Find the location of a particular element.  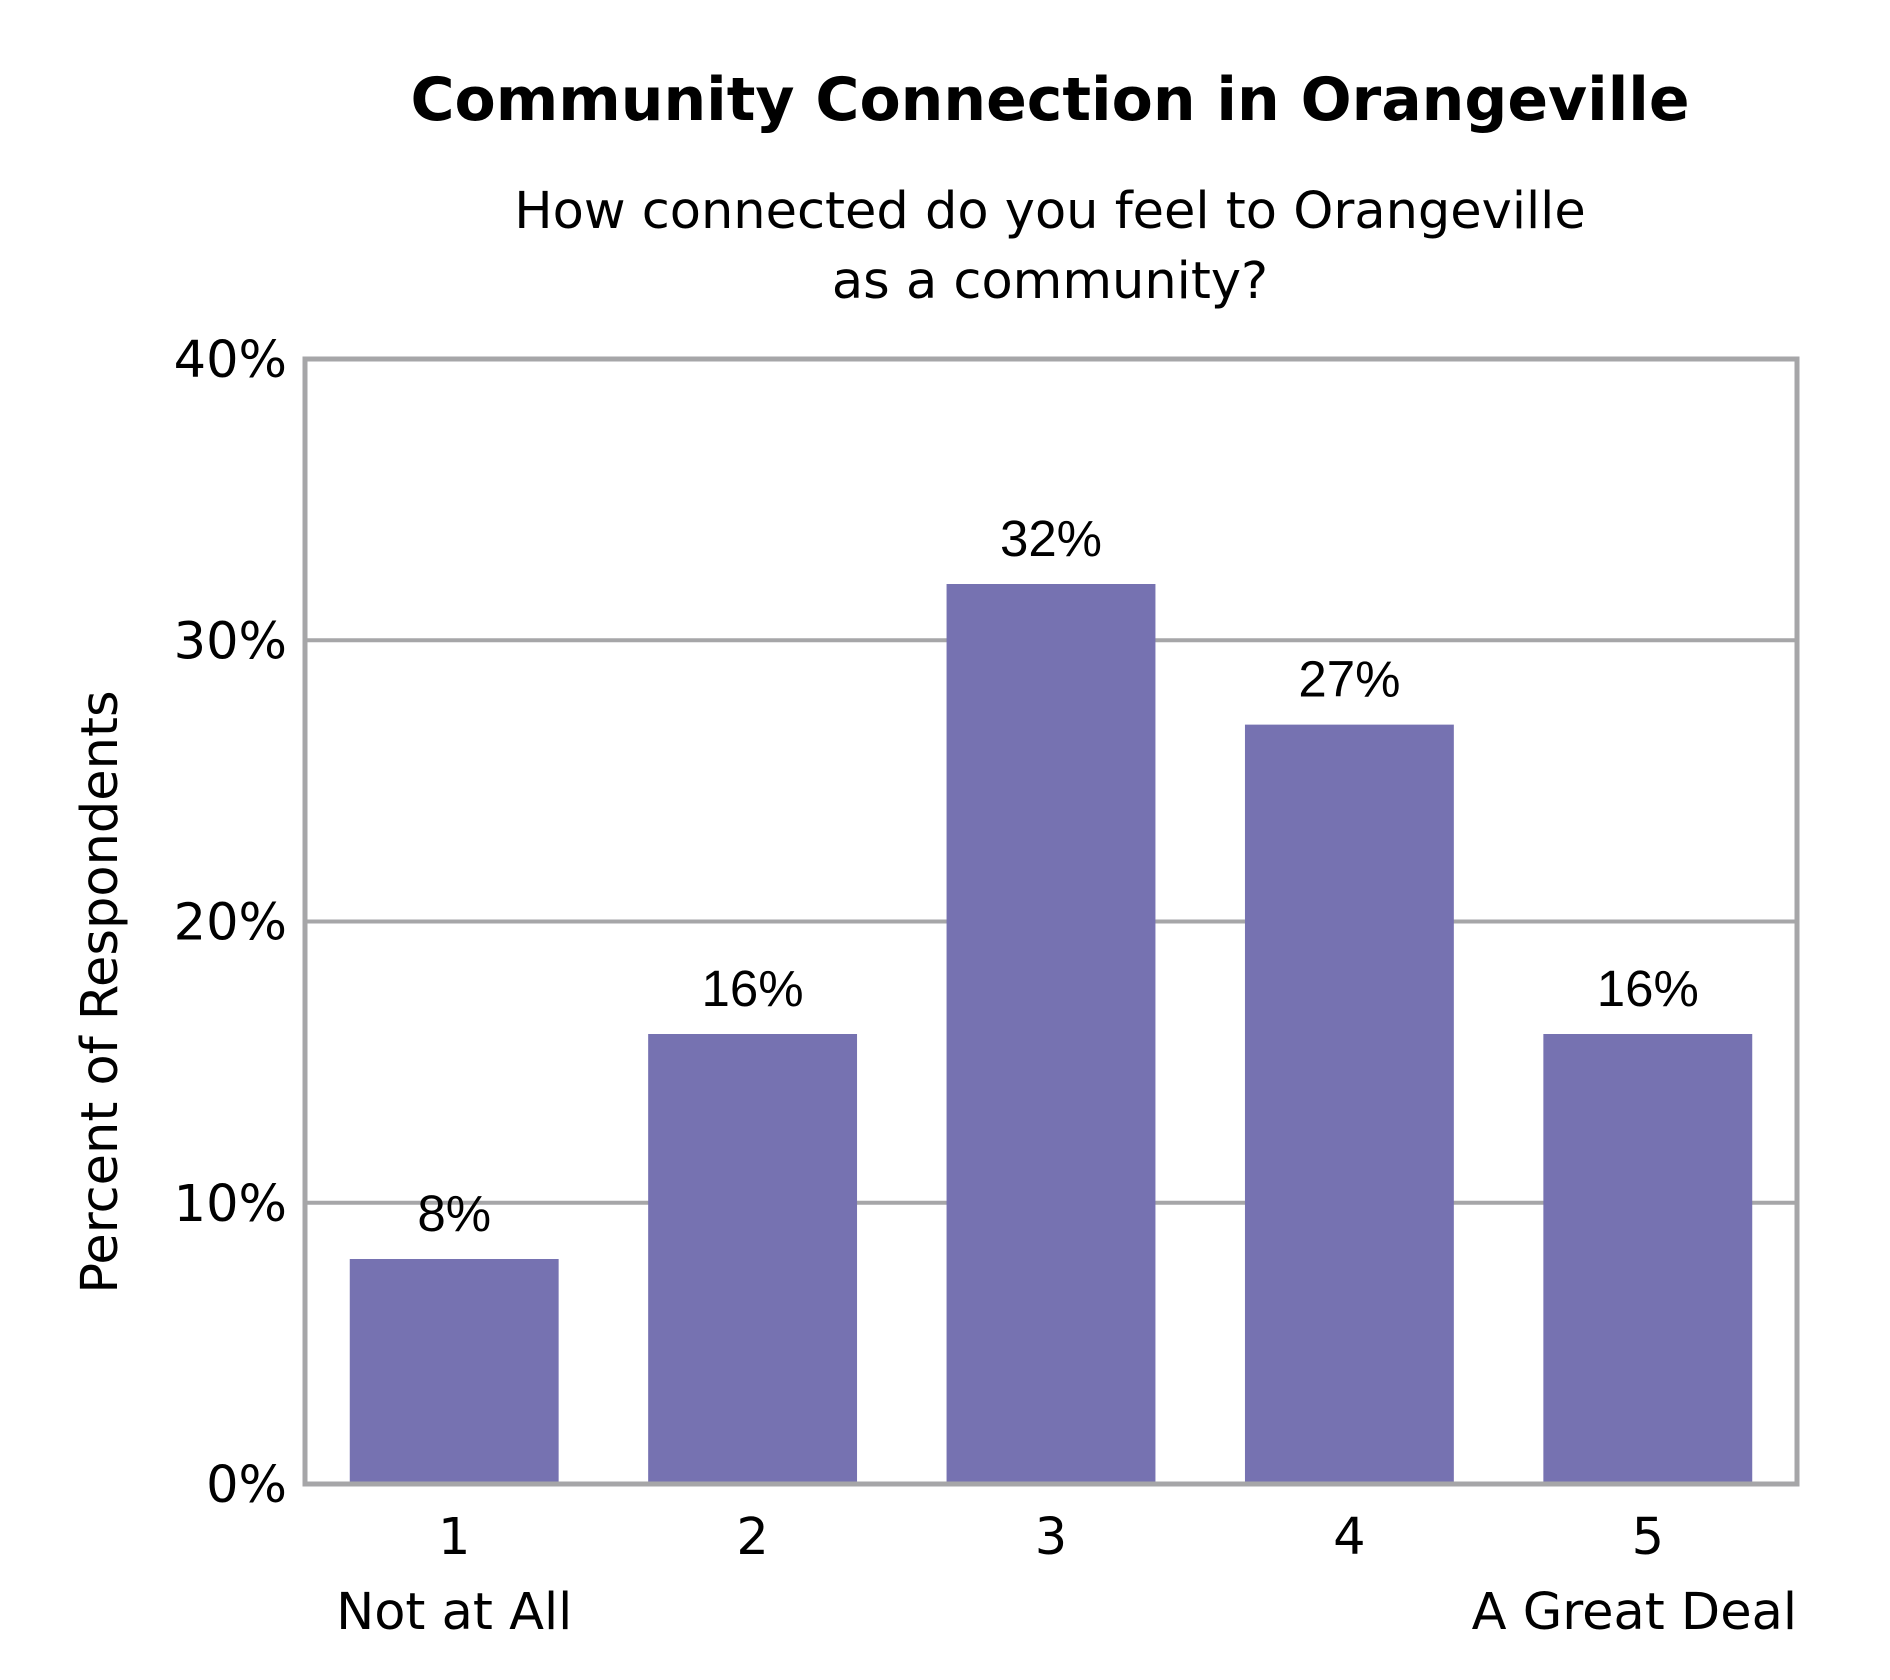

y-tick-label: 0% is located at coordinates (246, 1485).